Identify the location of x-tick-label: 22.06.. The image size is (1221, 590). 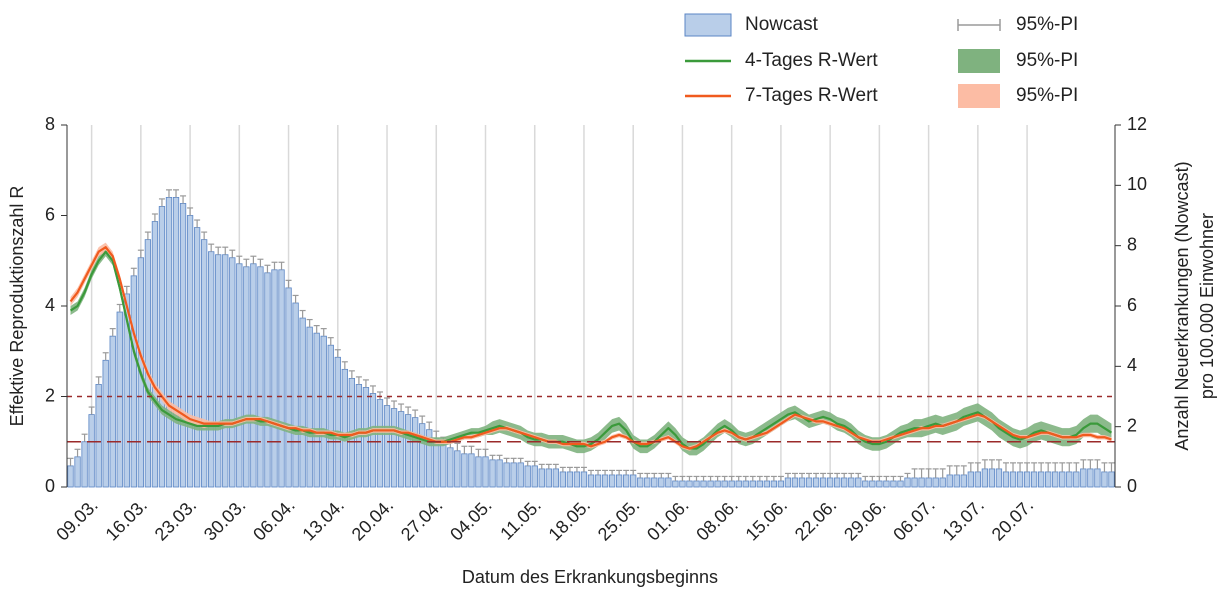
(816, 520).